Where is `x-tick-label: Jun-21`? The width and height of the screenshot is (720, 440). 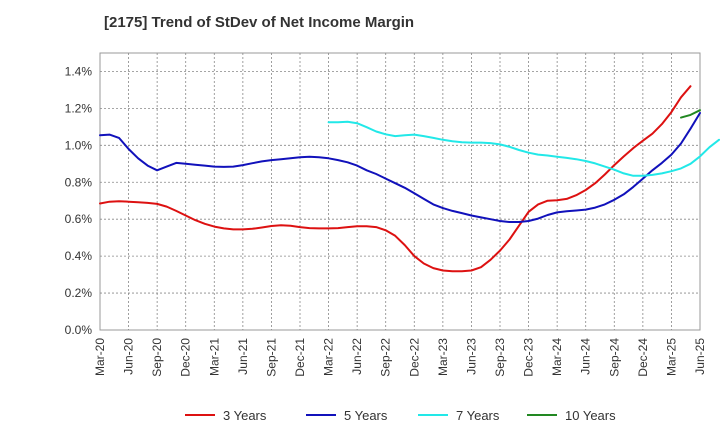 x-tick-label: Jun-21 is located at coordinates (243, 356).